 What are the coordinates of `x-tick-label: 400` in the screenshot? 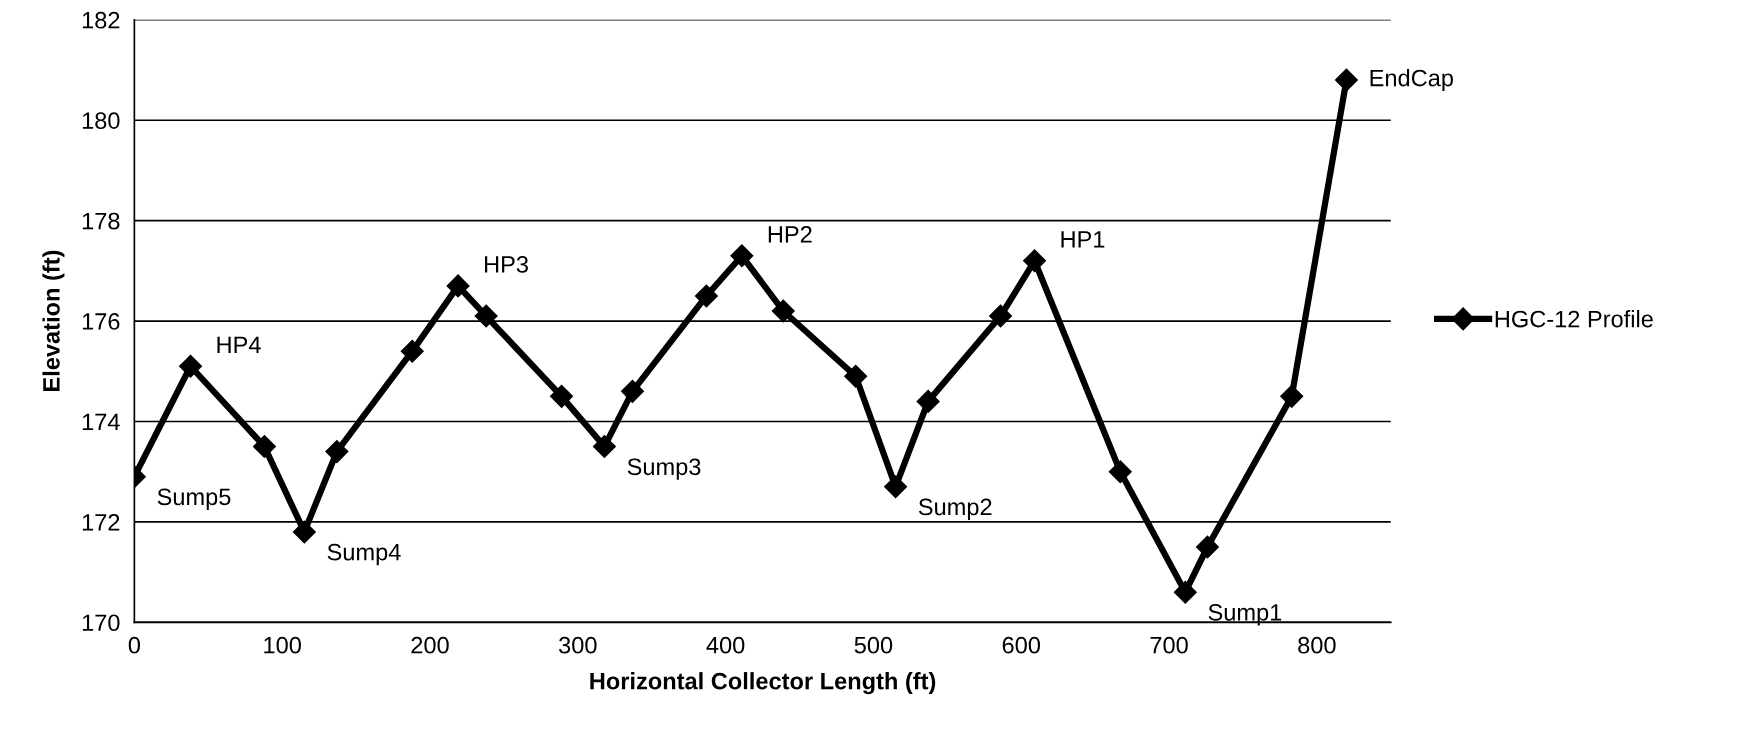 It's located at (725, 645).